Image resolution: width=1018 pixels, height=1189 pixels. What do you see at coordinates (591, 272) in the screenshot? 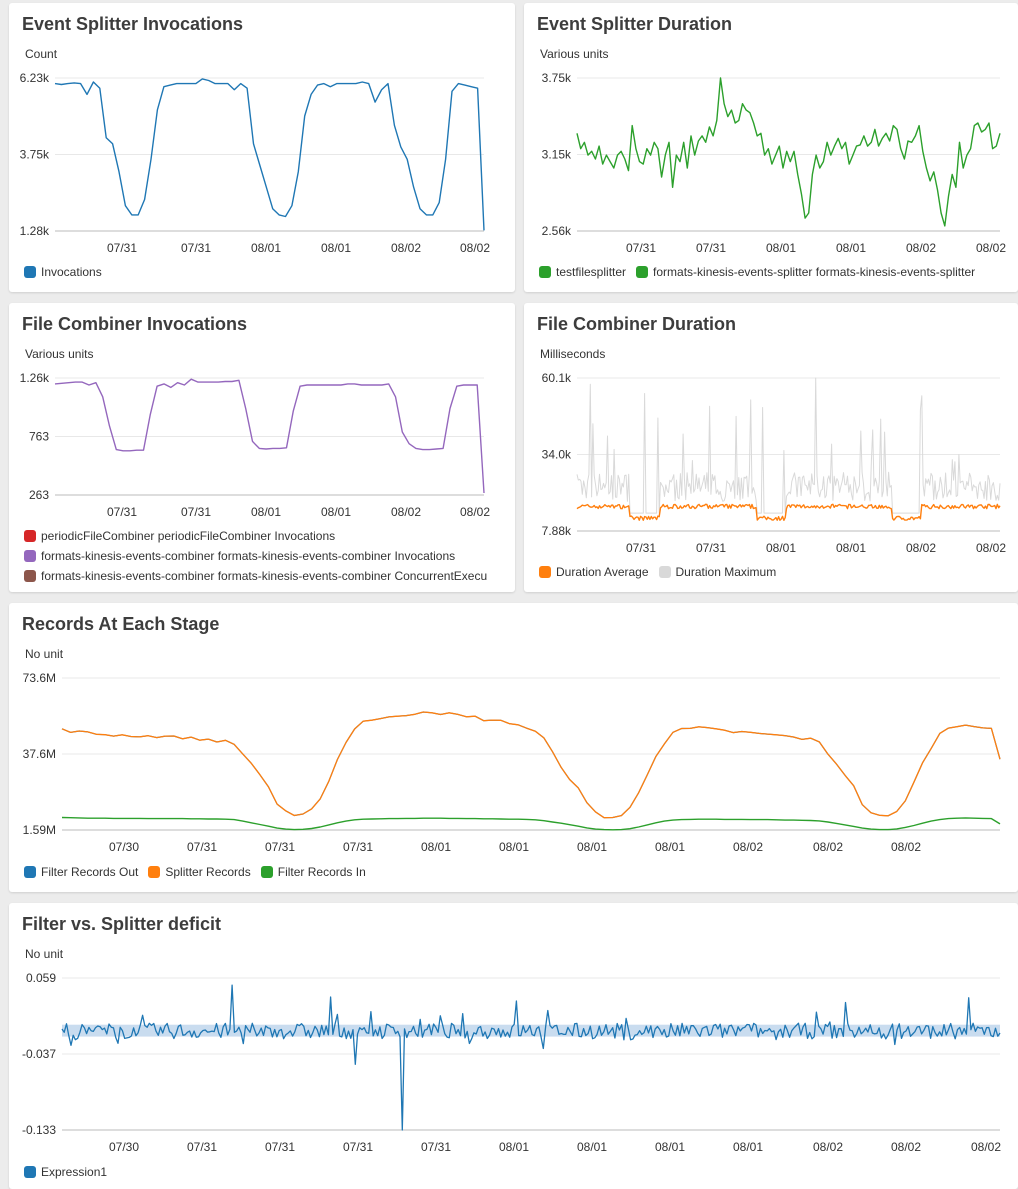
I see `legend-label: testfilesplitter` at bounding box center [591, 272].